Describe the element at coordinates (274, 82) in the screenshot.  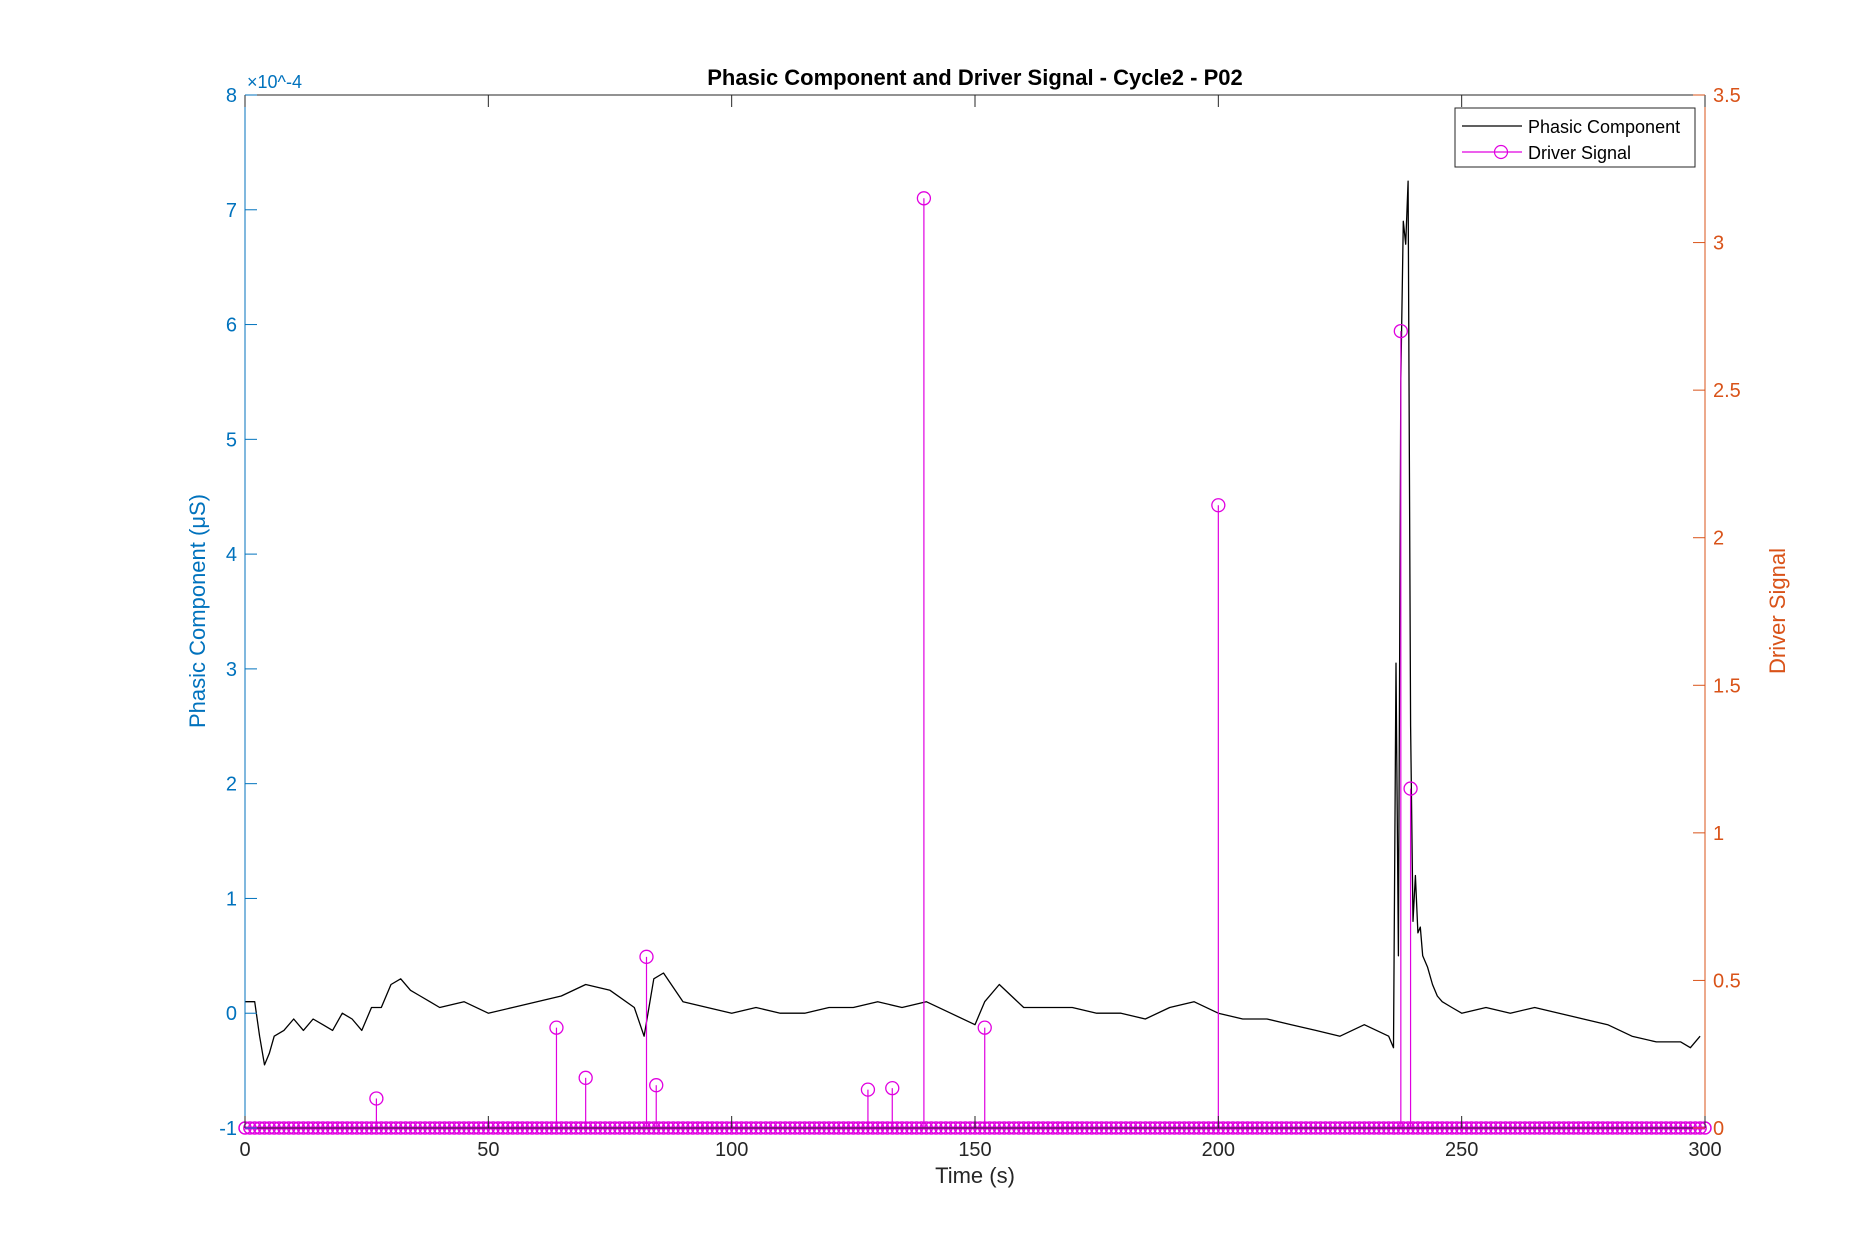
I see `left-axis-exponent: ×10^-4` at that location.